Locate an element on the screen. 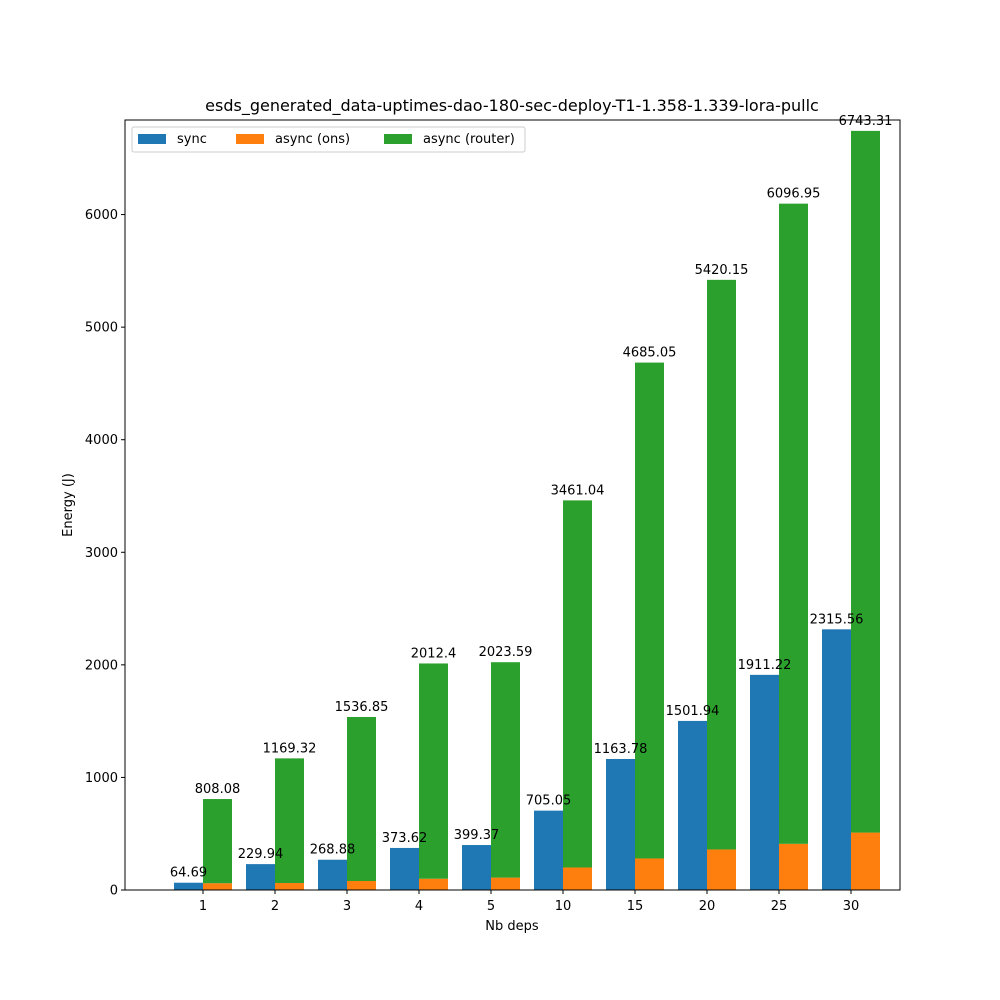 This screenshot has width=1000, height=1000. data-label-async: 6096.95 is located at coordinates (794, 194).